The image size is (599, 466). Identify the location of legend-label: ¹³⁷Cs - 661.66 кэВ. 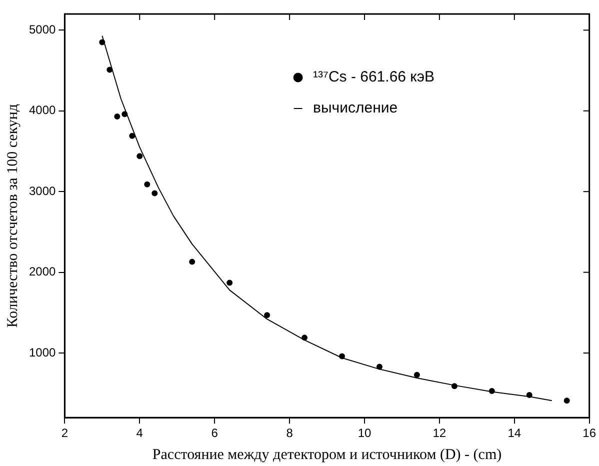
(374, 77).